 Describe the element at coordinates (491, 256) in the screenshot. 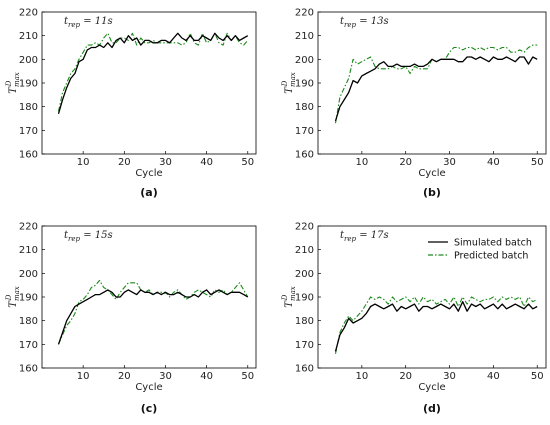

I see `legend-entry: Predicted batch` at that location.